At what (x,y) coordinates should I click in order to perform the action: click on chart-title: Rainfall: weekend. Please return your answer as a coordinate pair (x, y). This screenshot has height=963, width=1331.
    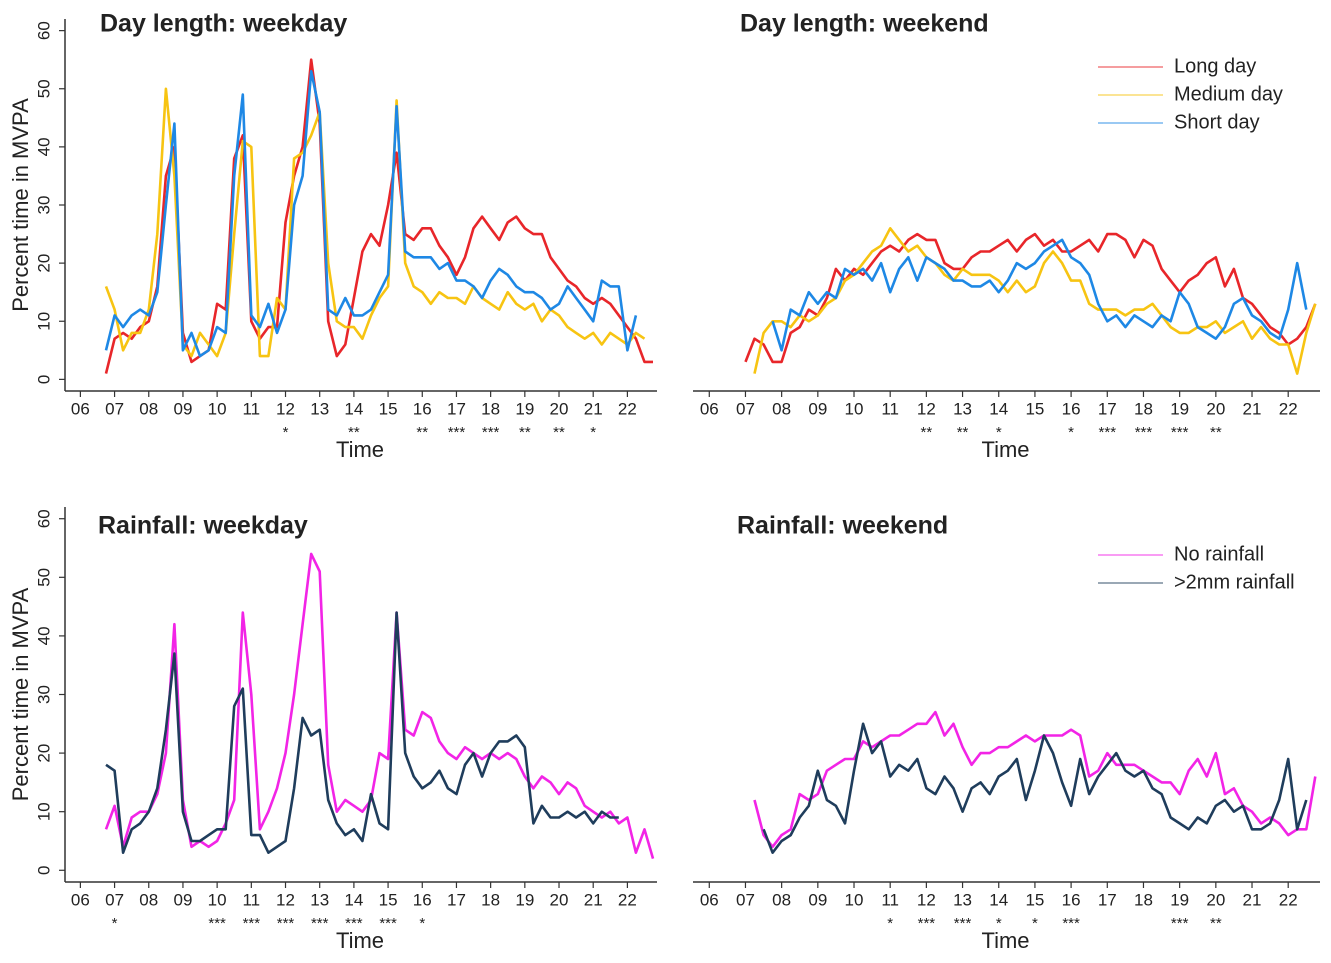
    Looking at the image, I should click on (842, 526).